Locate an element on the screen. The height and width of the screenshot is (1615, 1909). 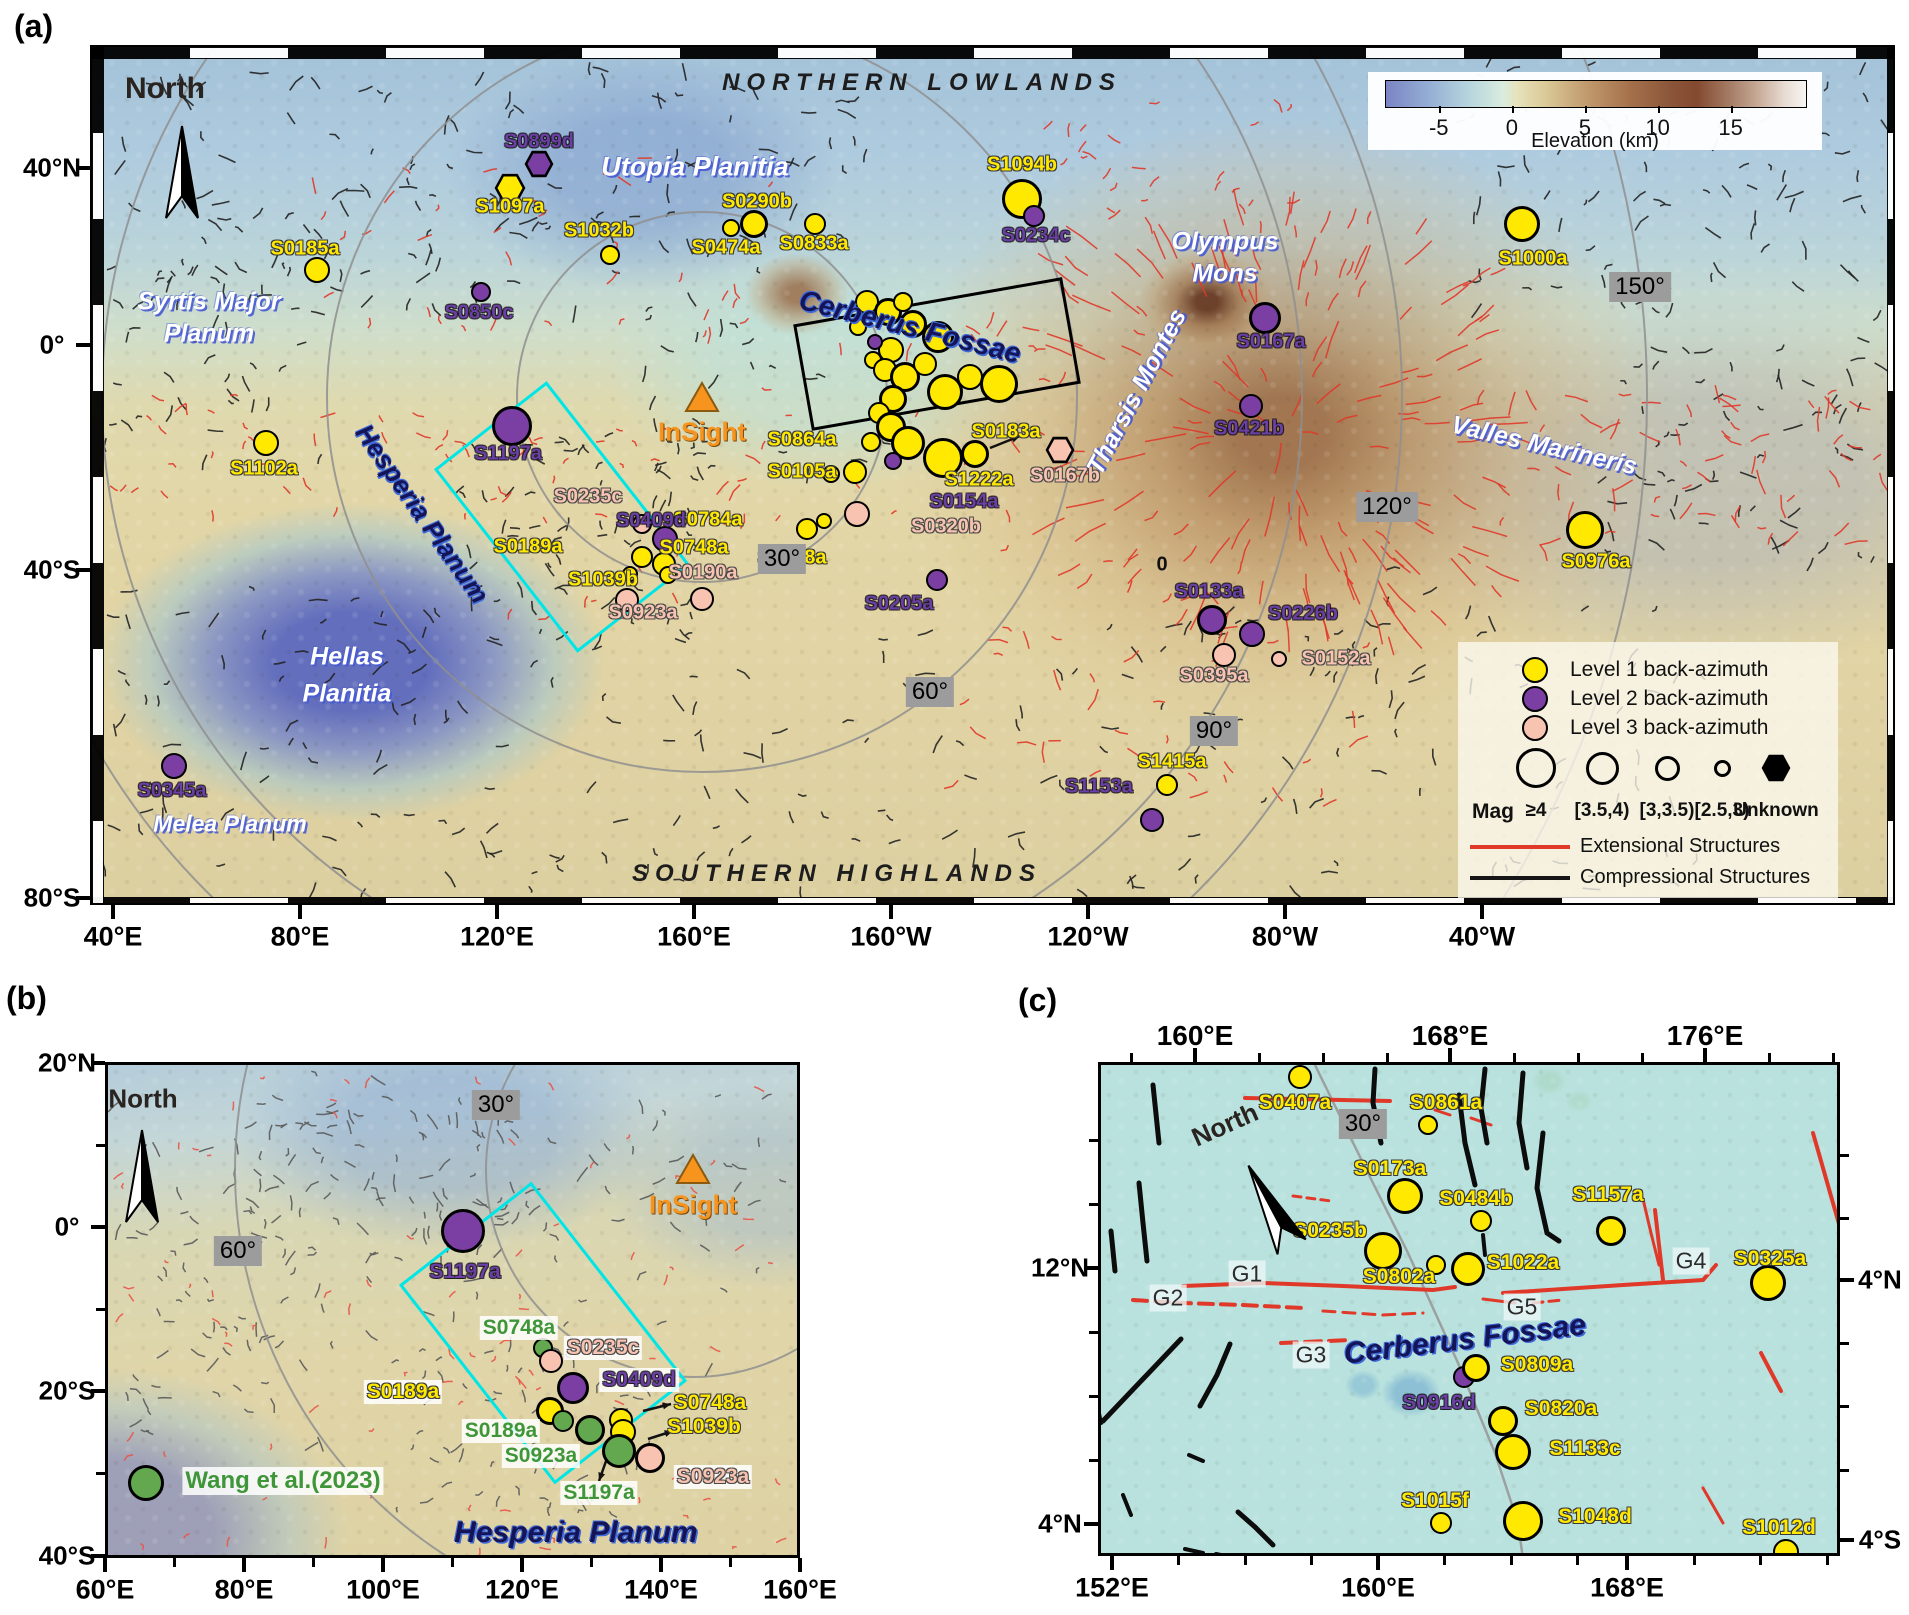
axis-label-bottom: 120°W is located at coordinates (1088, 936).